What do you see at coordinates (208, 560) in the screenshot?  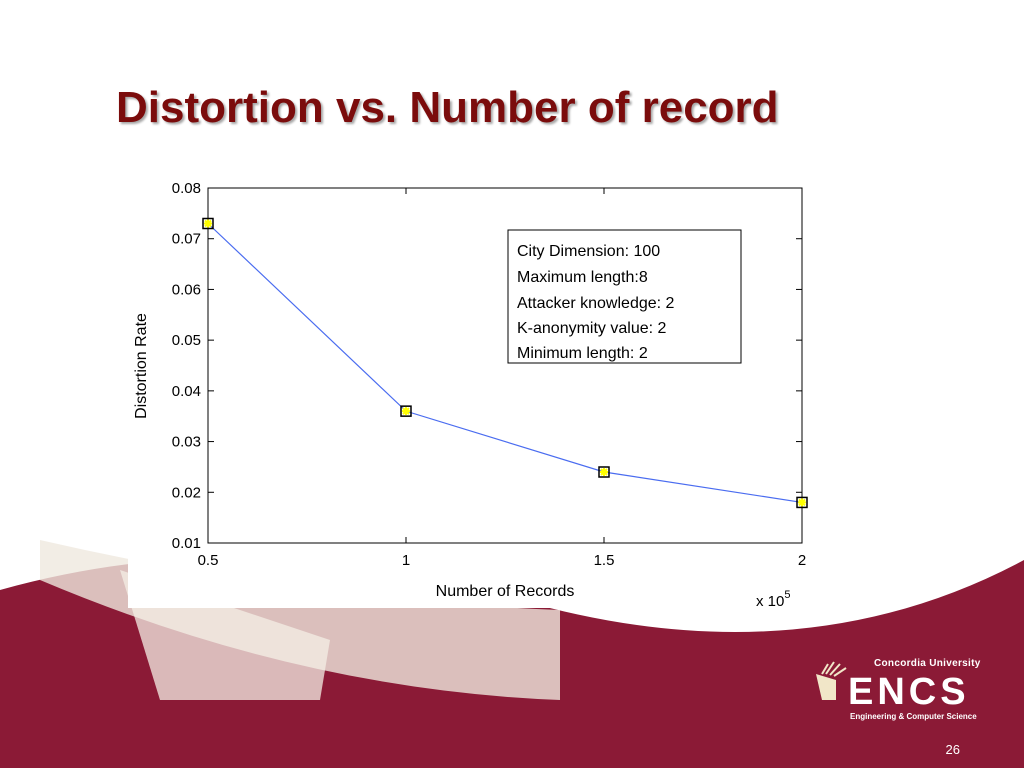 I see `x-tick-label: 0.5` at bounding box center [208, 560].